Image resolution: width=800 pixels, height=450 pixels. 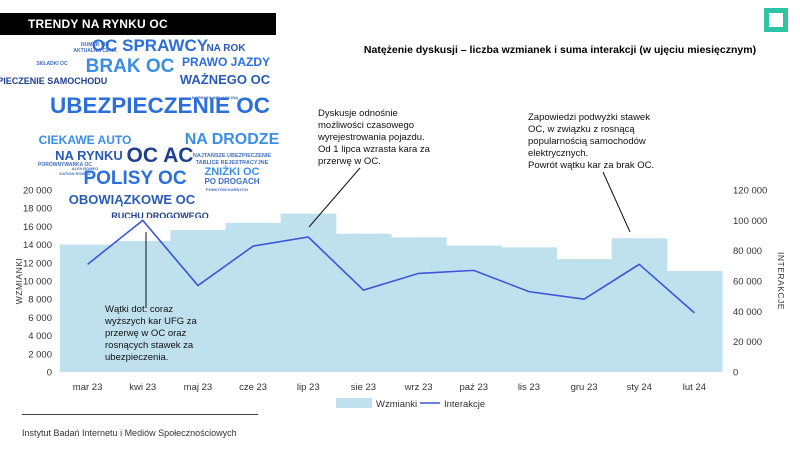 What do you see at coordinates (85, 140) in the screenshot?
I see `word-cloud-word: CIEKAWE AUTO` at bounding box center [85, 140].